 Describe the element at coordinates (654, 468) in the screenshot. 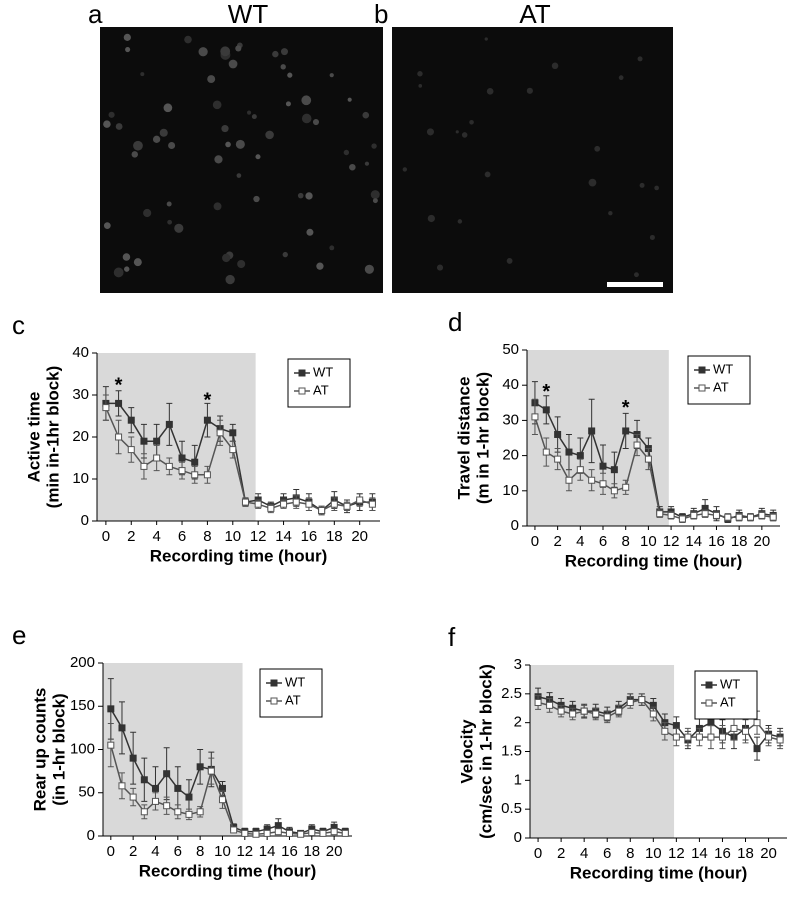

I see `series-line` at that location.